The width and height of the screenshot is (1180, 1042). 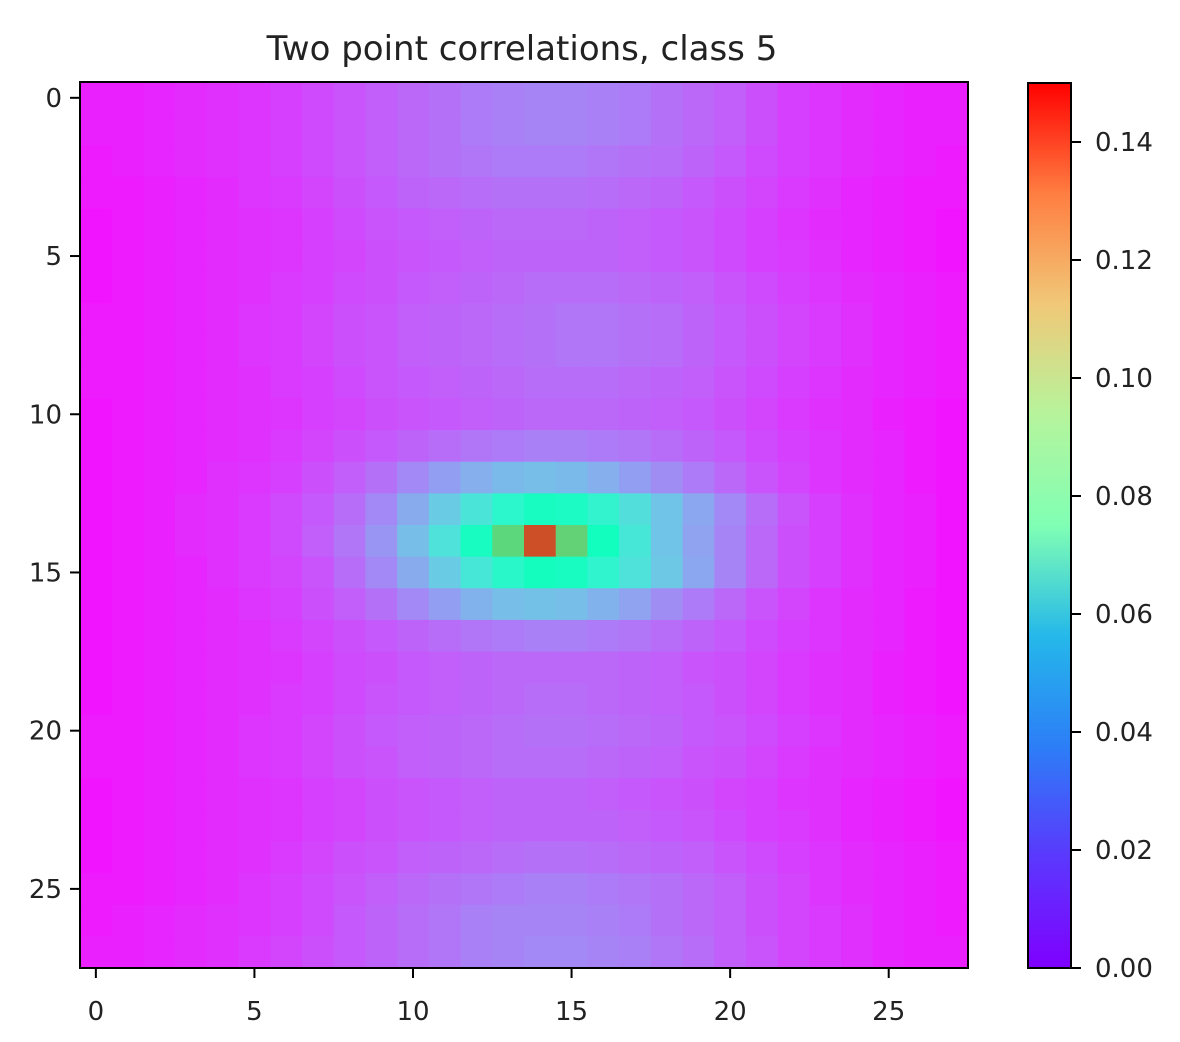 What do you see at coordinates (1124, 143) in the screenshot?
I see `colorbar-tick-label: 0.14` at bounding box center [1124, 143].